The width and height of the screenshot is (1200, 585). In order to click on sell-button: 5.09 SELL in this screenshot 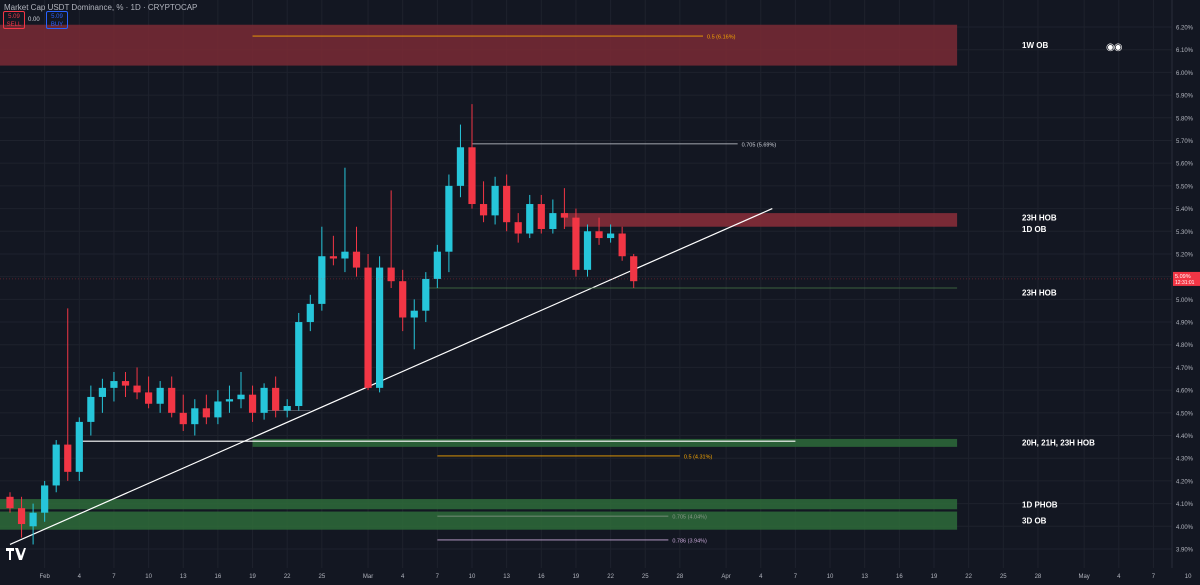, I will do `click(14, 20)`.